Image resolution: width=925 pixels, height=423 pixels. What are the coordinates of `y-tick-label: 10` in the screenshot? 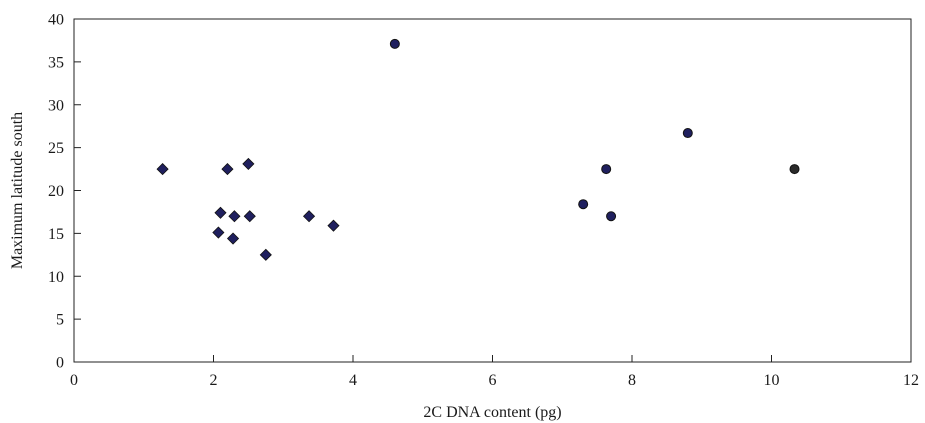 It's located at (56, 277).